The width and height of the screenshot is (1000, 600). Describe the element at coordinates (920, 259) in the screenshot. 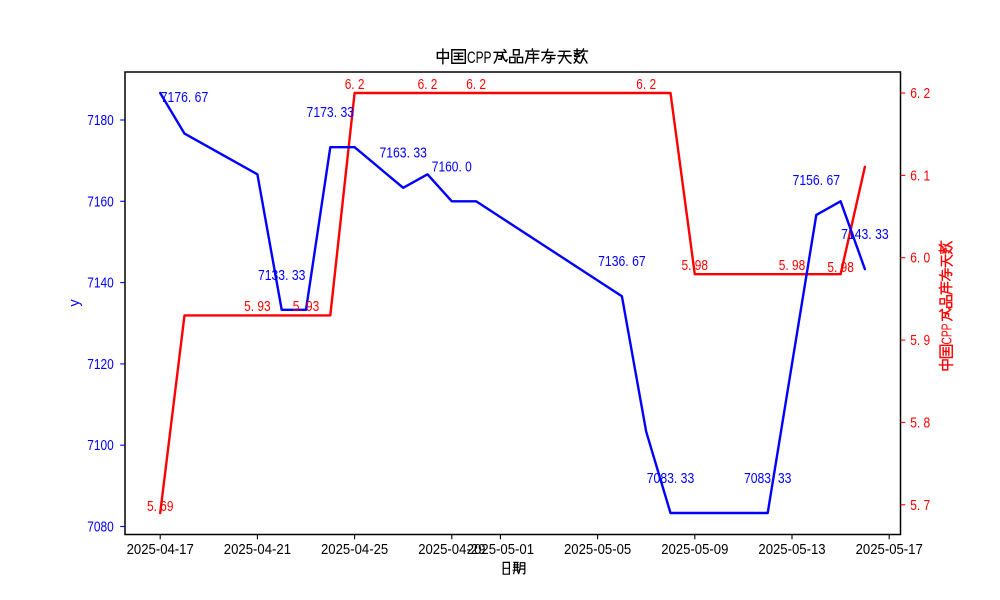

I see `svg-text: 6. 0` at that location.